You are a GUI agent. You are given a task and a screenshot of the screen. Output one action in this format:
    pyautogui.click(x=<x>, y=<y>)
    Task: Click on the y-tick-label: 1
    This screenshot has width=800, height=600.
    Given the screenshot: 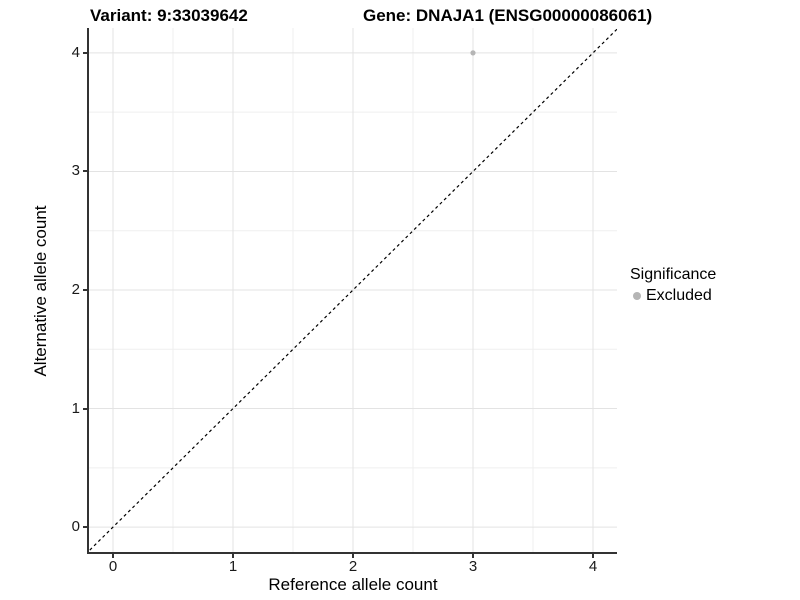 What is the action you would take?
    pyautogui.click(x=75, y=408)
    